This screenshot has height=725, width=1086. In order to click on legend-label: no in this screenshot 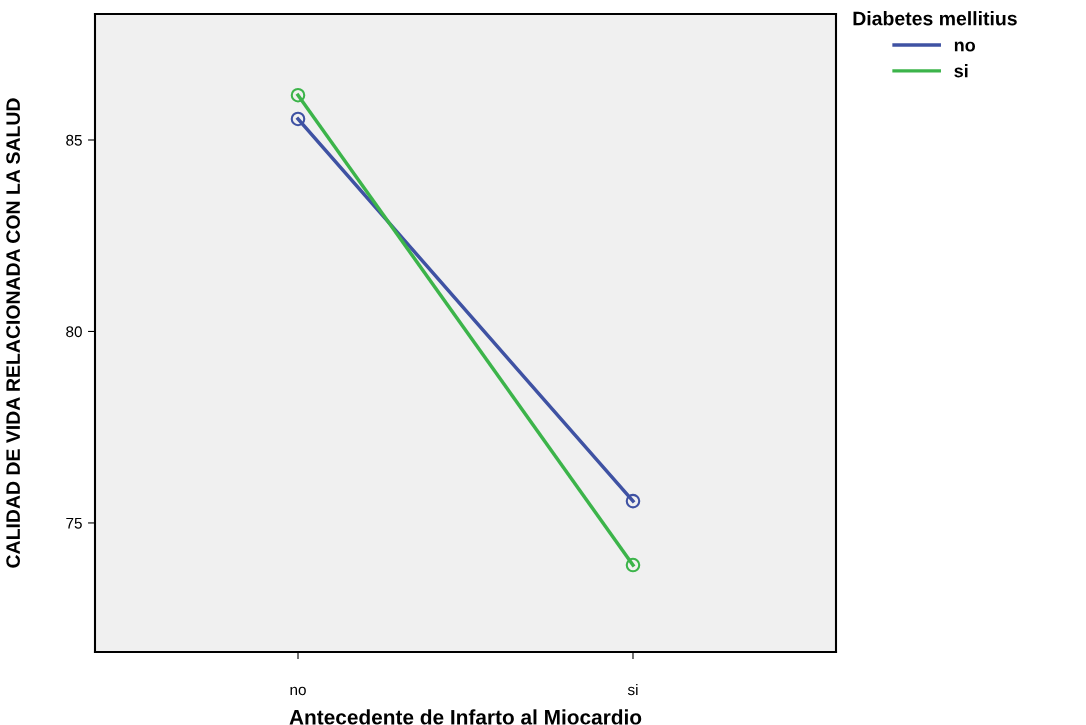, I will do `click(965, 46)`.